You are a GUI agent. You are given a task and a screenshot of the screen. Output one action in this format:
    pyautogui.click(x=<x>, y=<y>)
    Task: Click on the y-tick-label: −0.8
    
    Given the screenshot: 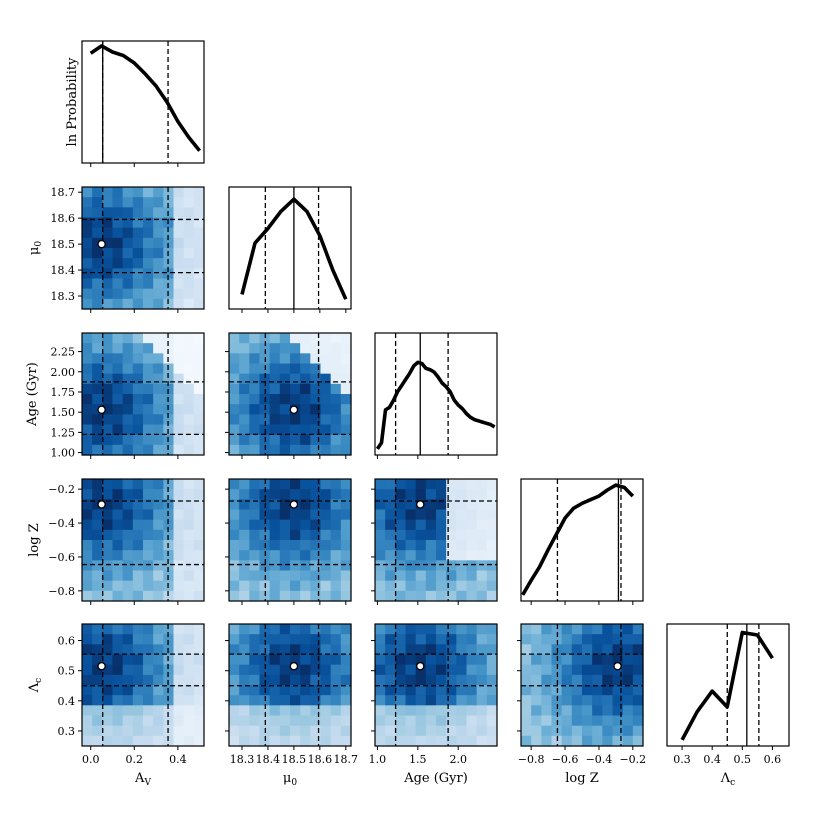 What is the action you would take?
    pyautogui.click(x=61, y=591)
    